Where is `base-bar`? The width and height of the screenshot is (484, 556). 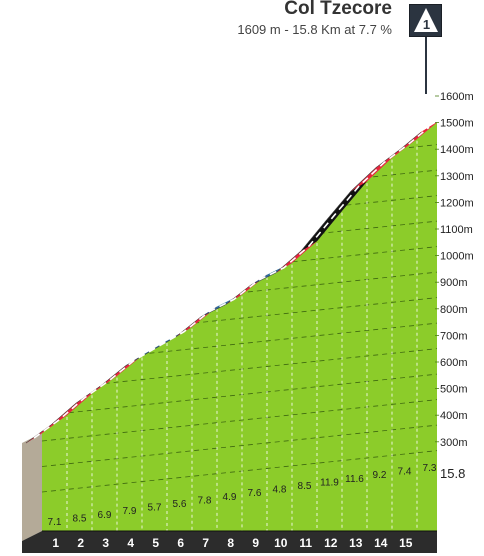
base-bar is located at coordinates (229, 542).